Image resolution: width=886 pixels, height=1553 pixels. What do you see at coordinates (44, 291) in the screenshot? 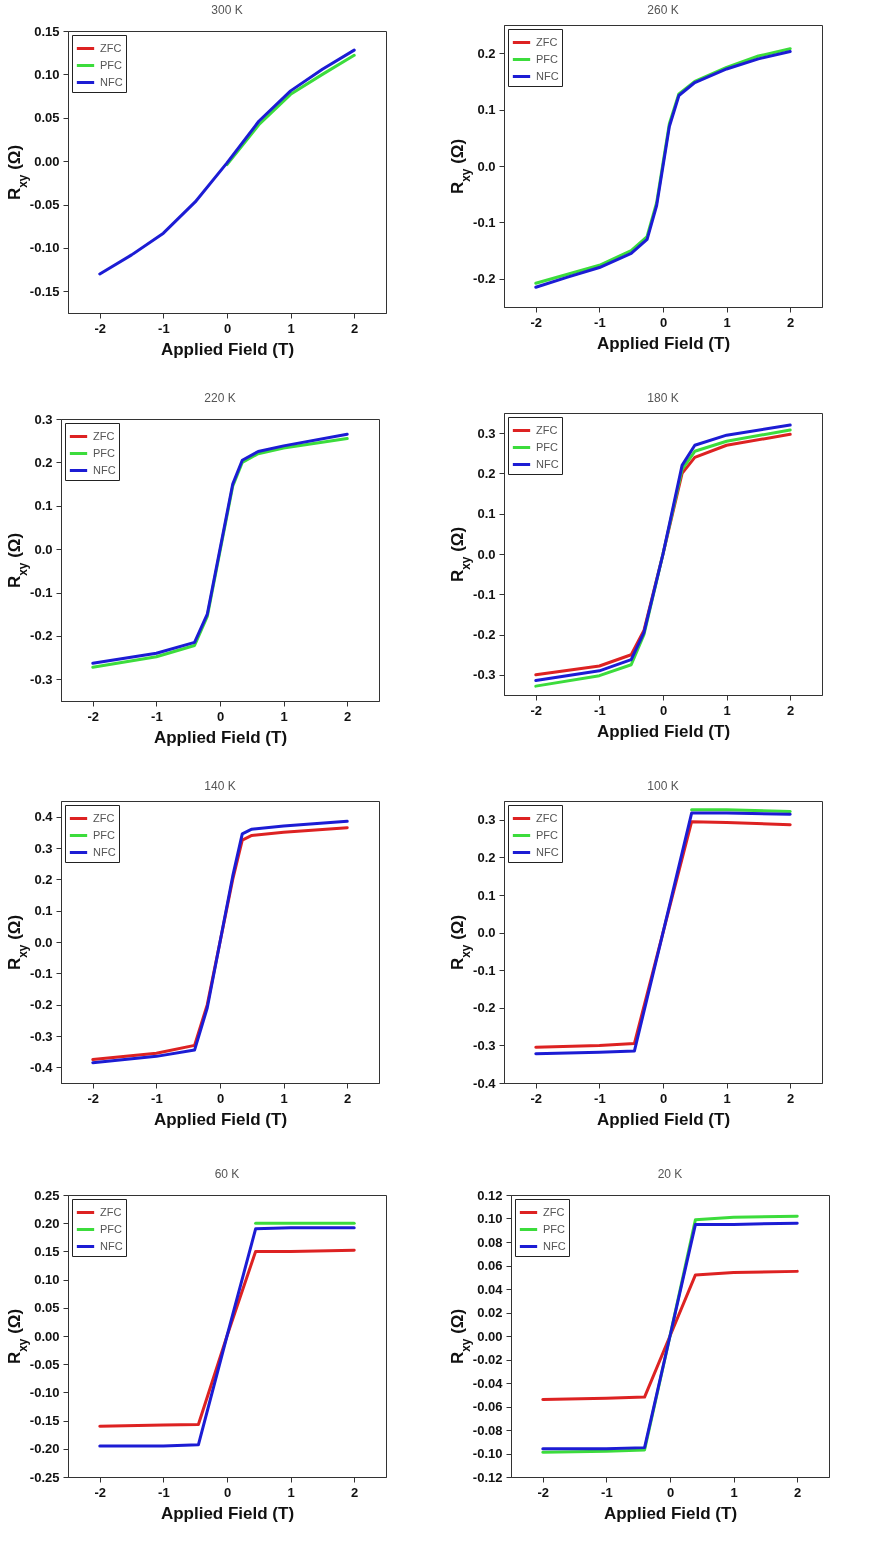
I see `y-tick-label: -0.15` at bounding box center [44, 291].